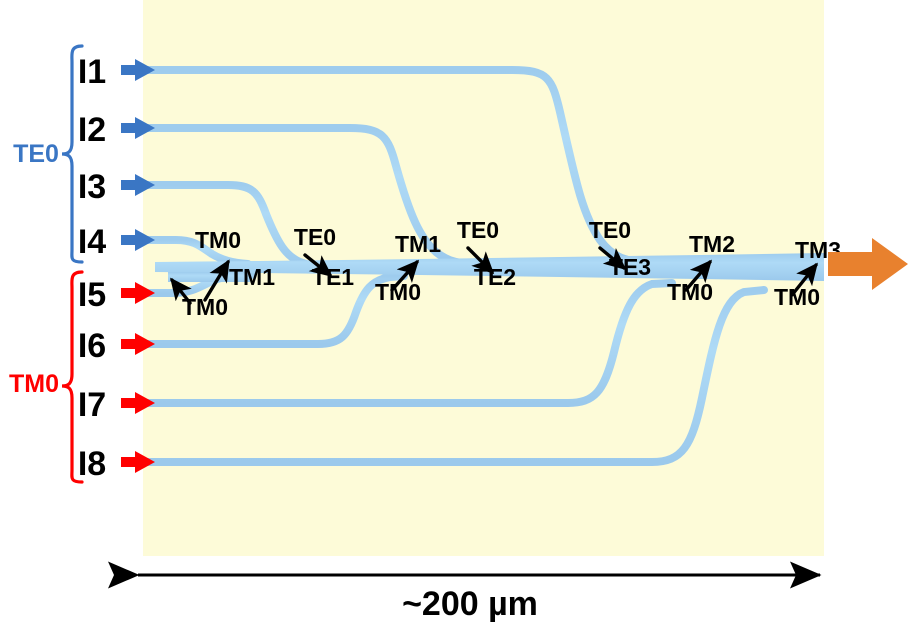  What do you see at coordinates (138, 344) in the screenshot?
I see `input-arrow-i6` at bounding box center [138, 344].